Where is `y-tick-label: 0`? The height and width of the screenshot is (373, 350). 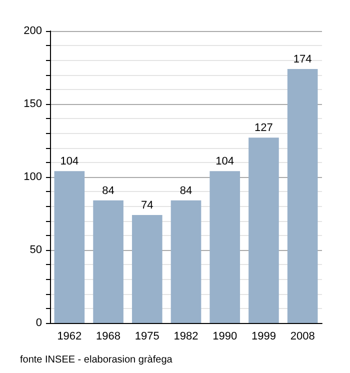 y-tick-label: 0 is located at coordinates (39, 323).